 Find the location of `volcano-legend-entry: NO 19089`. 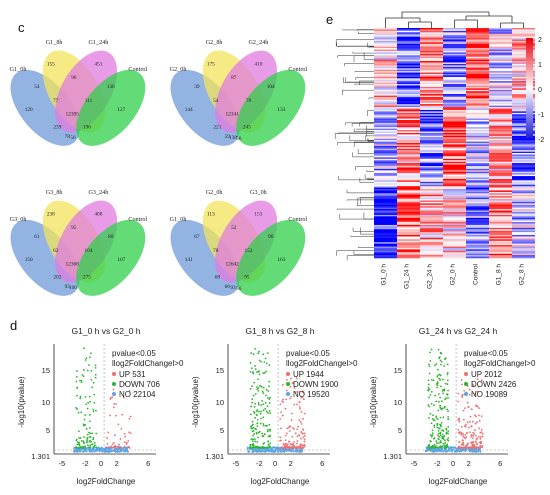

volcano-legend-entry: NO 19089 is located at coordinates (489, 394).